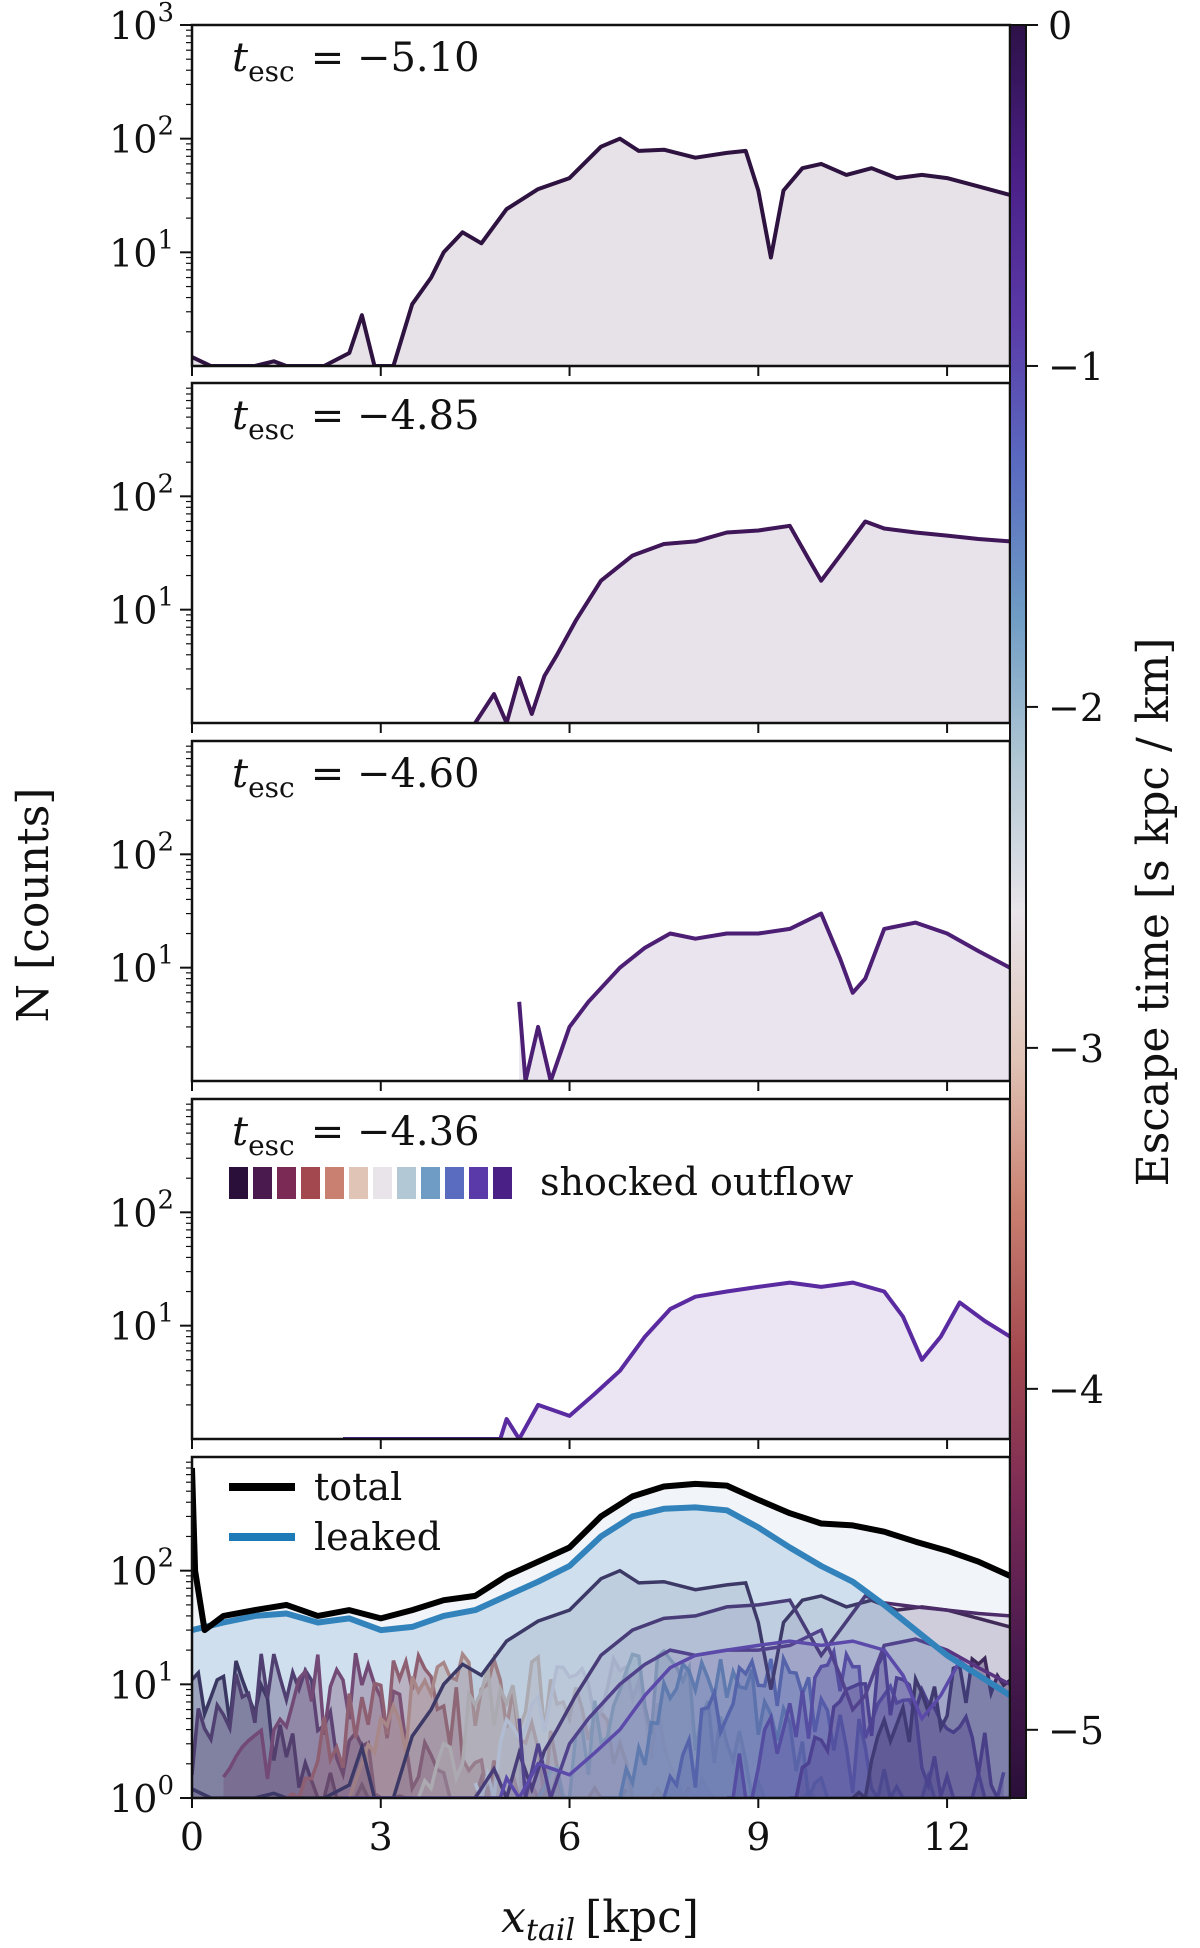 The image size is (1200, 1948). Describe the element at coordinates (133, 1799) in the screenshot. I see `bottom-ytick-base-2: 10` at that location.